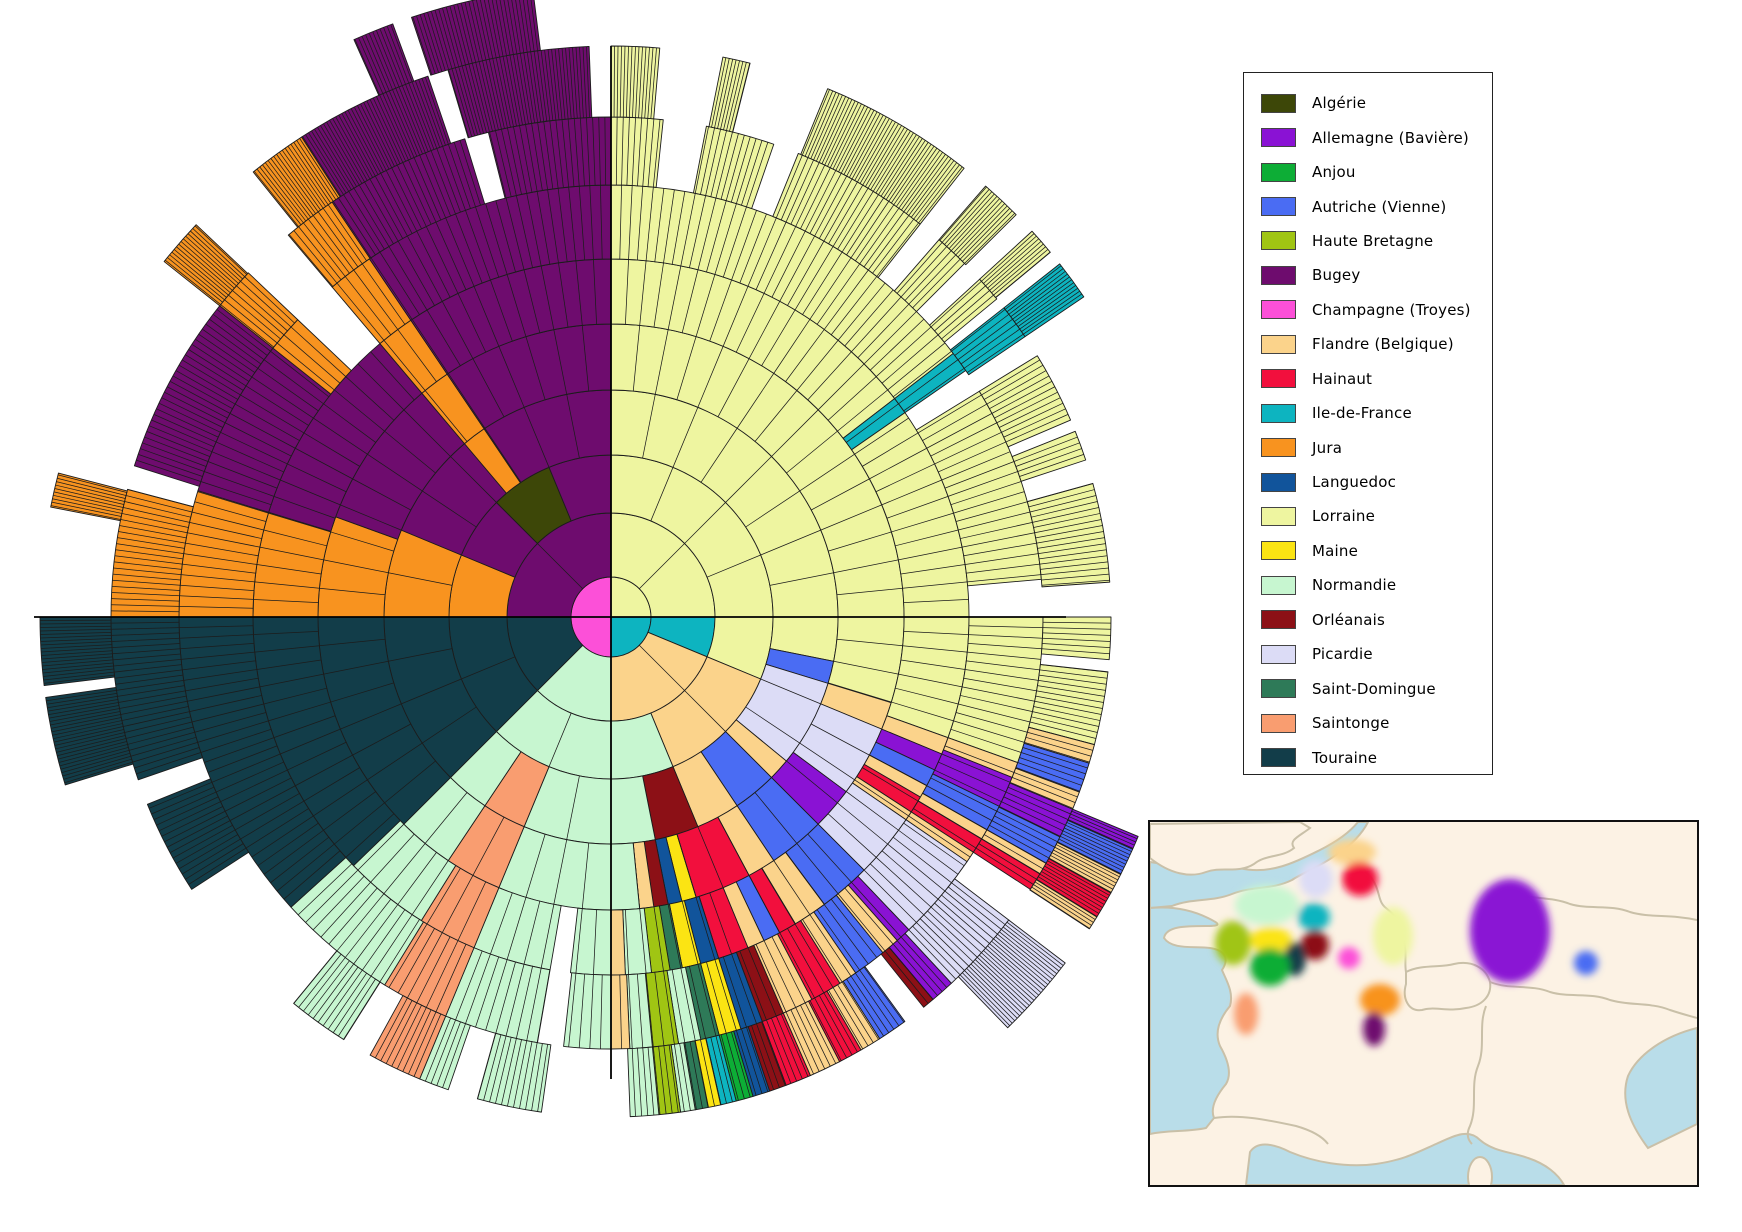  Describe the element at coordinates (1336, 275) in the screenshot. I see `legend-label: Bugey` at that location.